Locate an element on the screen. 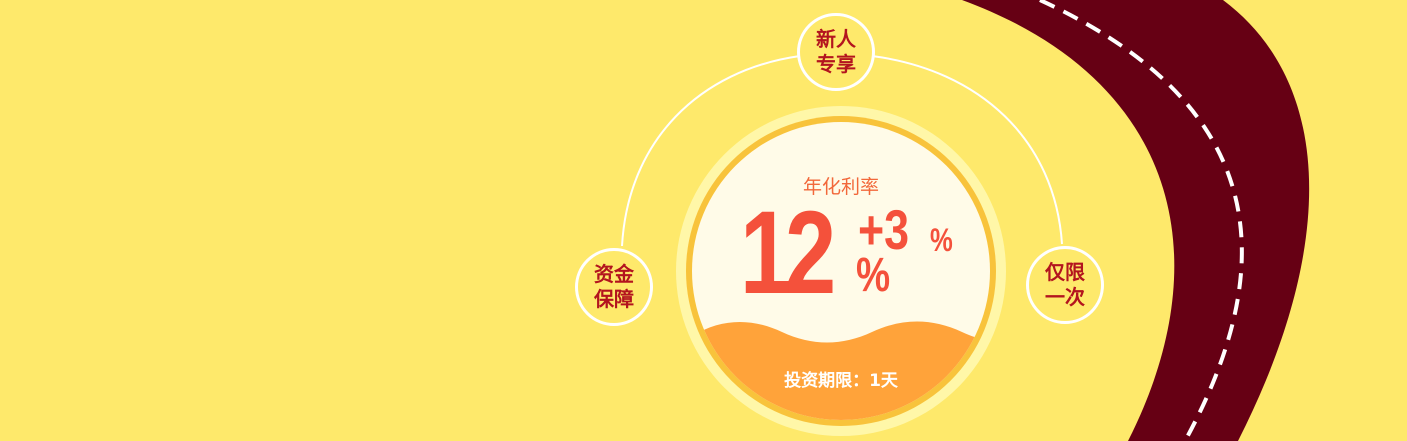 The height and width of the screenshot is (441, 1407). badge-once-only: 仅限 一次 is located at coordinates (1065, 285).